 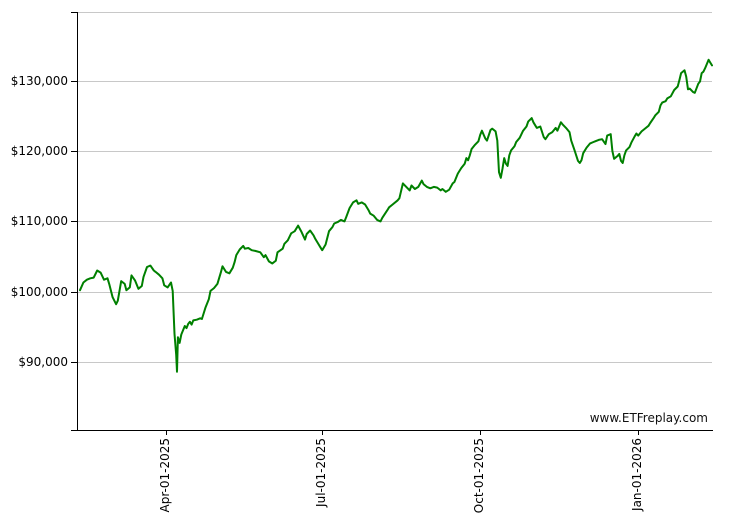 What do you see at coordinates (479, 476) in the screenshot?
I see `x-axis-label: Oct-01-2025` at bounding box center [479, 476].